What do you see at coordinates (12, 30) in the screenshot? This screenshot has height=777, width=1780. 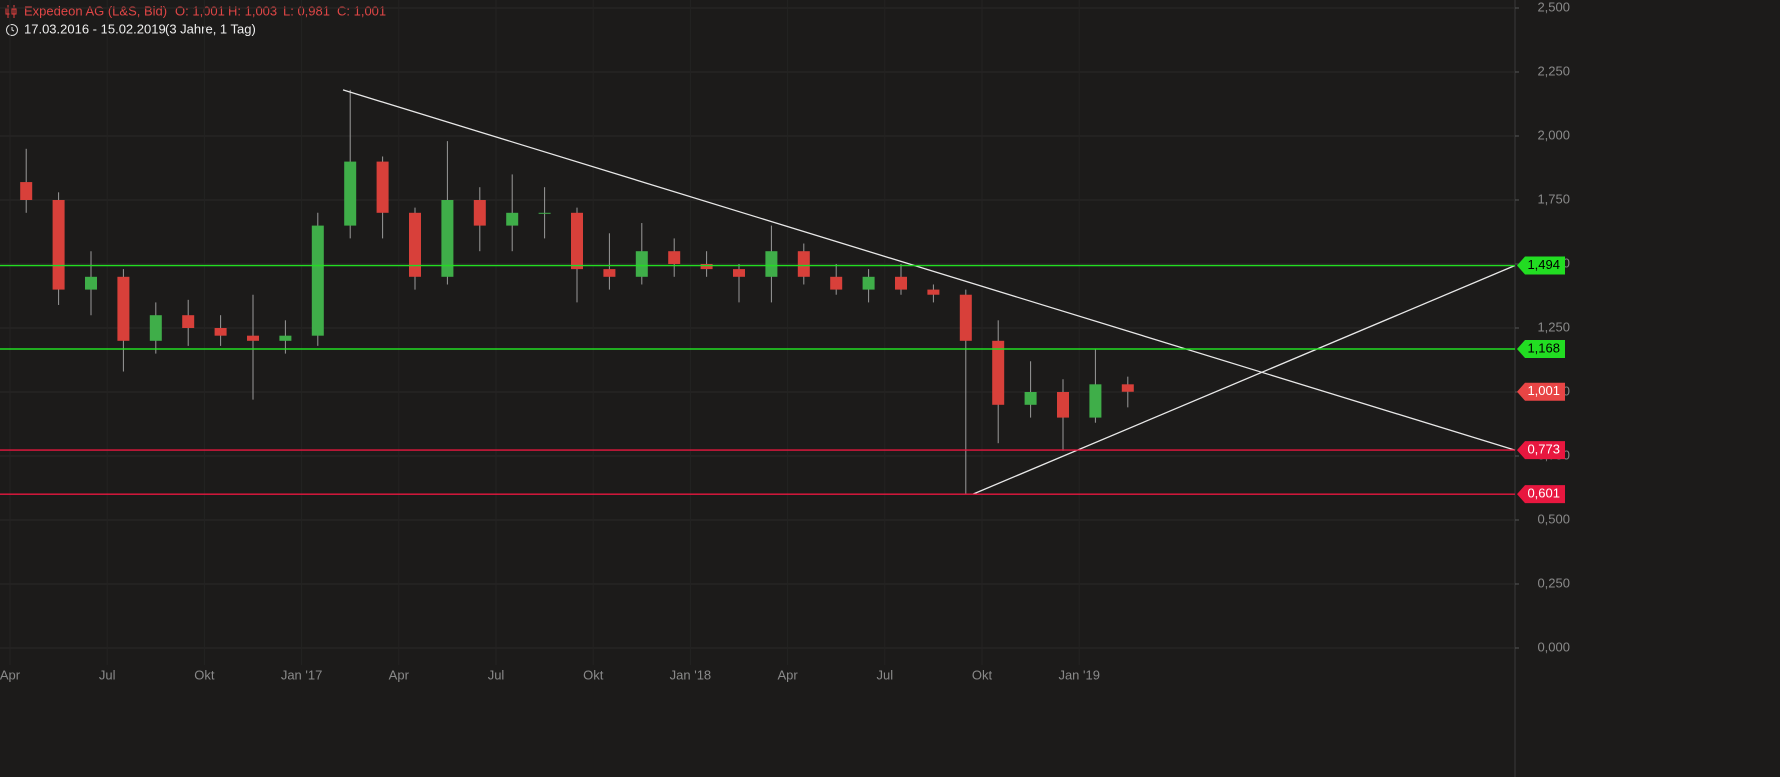 I see `clock-icon` at bounding box center [12, 30].